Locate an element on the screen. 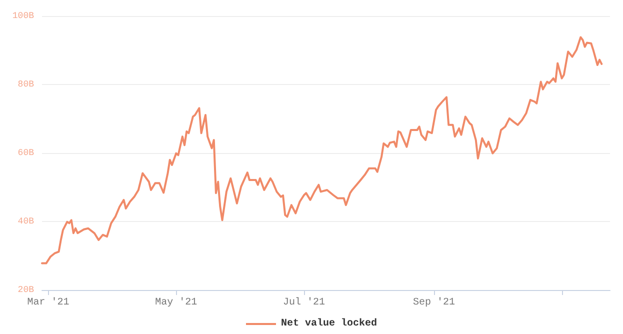 The image size is (623, 334). legend-label: Net value locked is located at coordinates (329, 324).